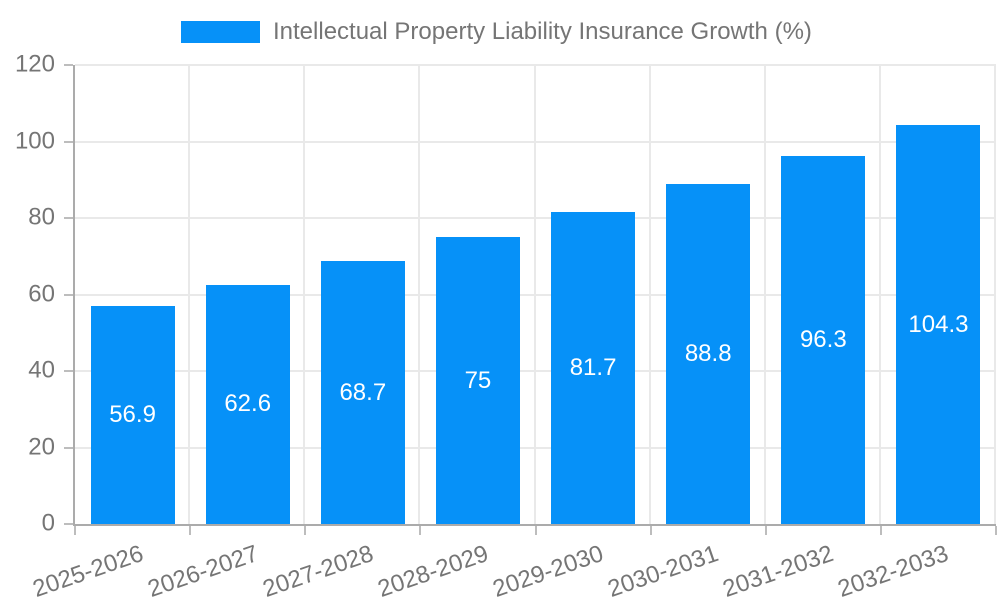 The width and height of the screenshot is (1000, 600). I want to click on bar: 75, so click(477, 380).